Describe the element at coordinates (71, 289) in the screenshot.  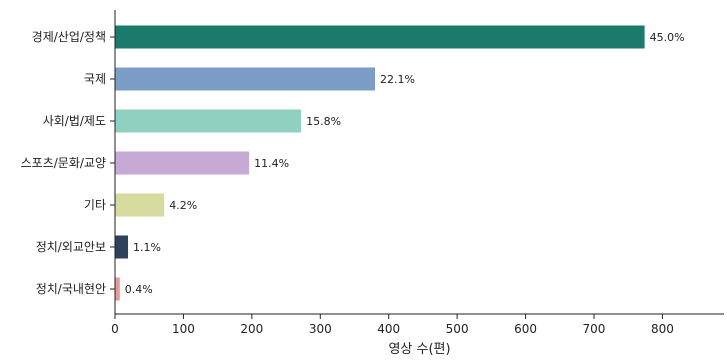
I see `category-label: 정치/국내현안` at that location.